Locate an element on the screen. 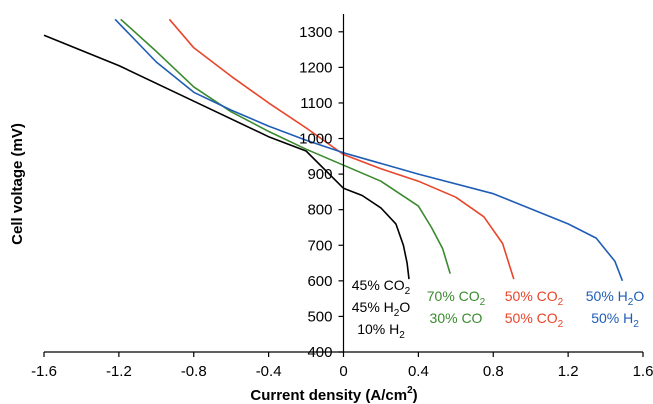 This screenshot has height=404, width=653. y-axis-title: Cell voltage (mV) is located at coordinates (17, 184).